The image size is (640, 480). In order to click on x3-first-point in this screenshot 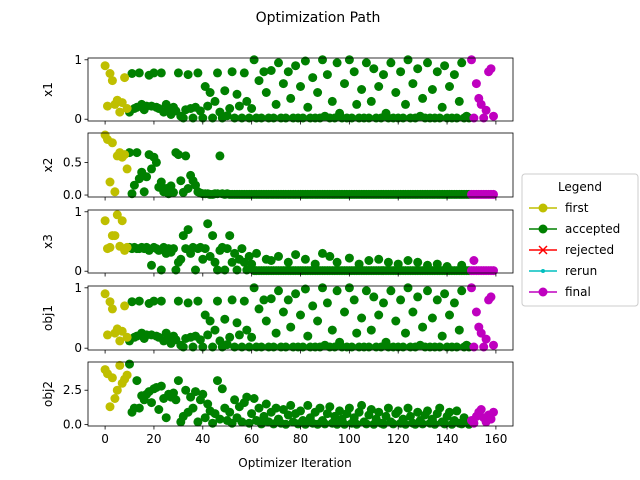, I will do `click(105, 221)`.